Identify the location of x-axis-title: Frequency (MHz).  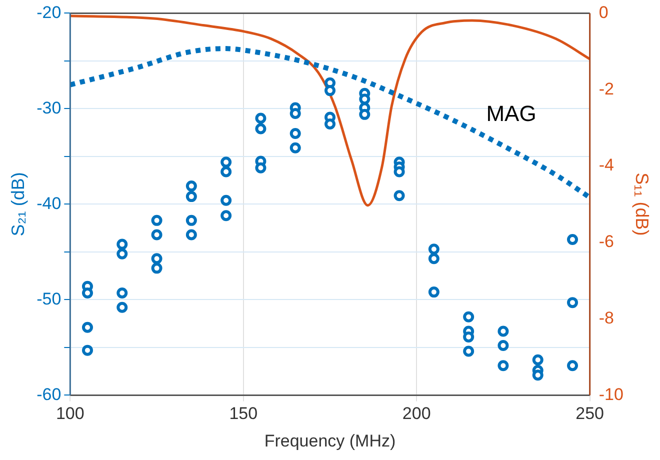
(330, 440).